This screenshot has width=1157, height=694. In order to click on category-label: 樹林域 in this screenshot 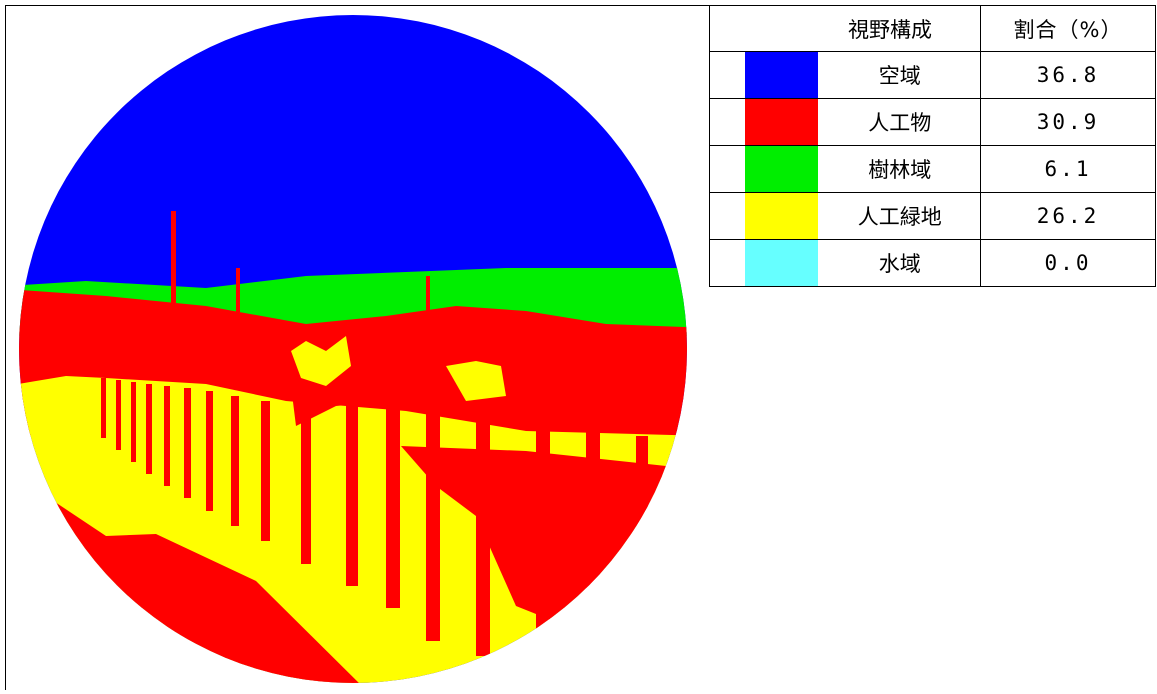, I will do `click(900, 169)`.